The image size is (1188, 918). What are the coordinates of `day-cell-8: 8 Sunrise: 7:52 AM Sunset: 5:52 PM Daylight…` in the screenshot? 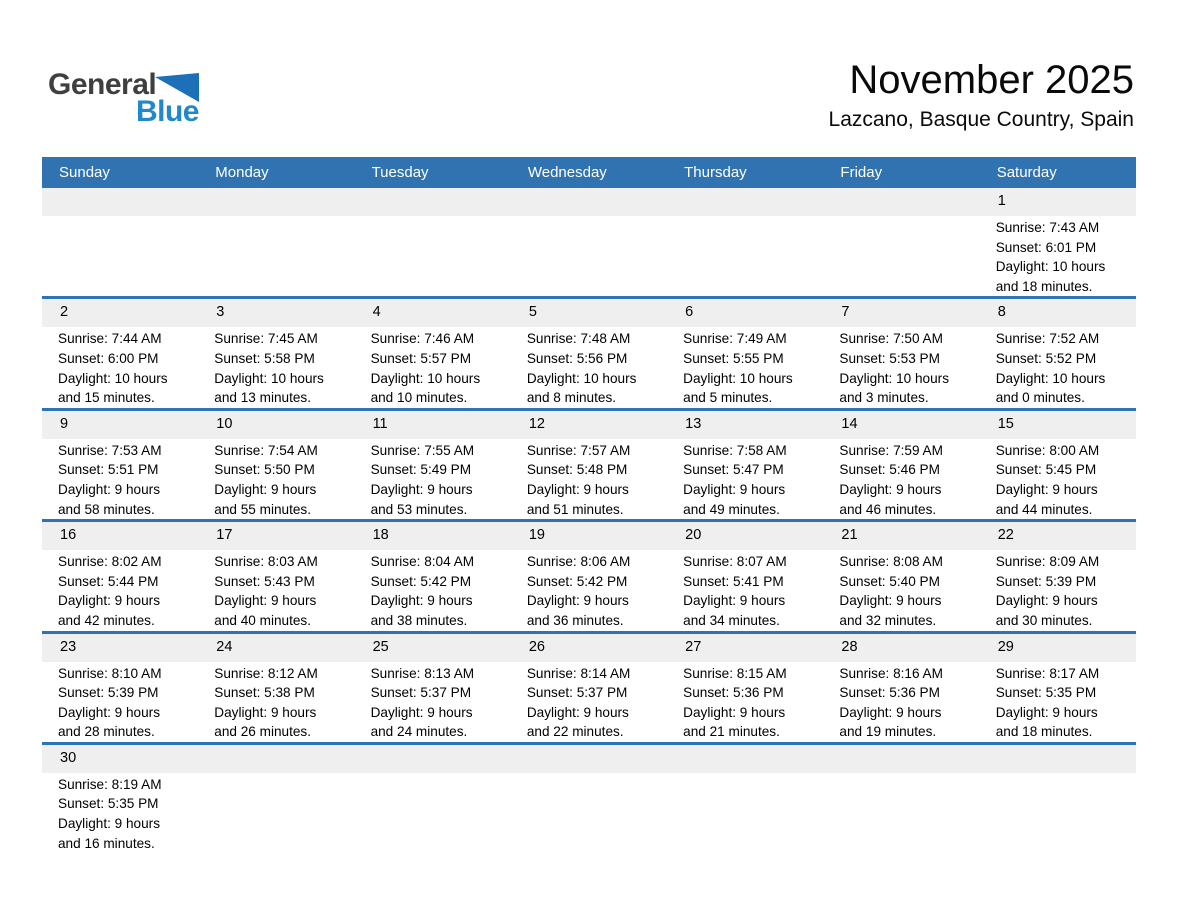 It's located at (1057, 353).